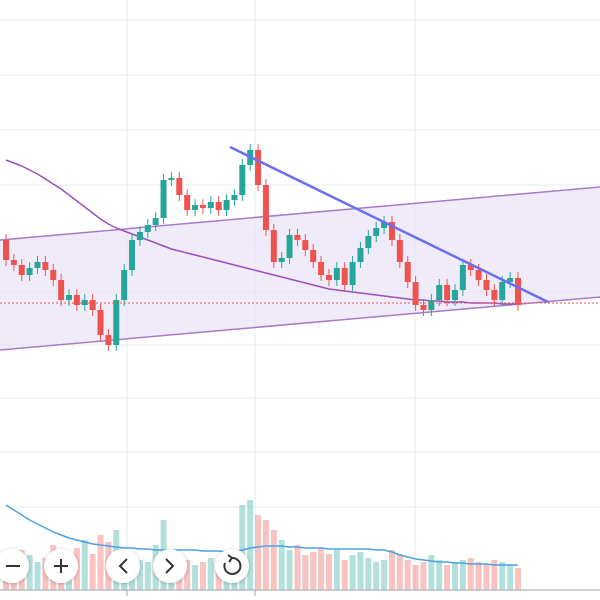 The width and height of the screenshot is (600, 600). I want to click on volume-ma-line, so click(261, 535).